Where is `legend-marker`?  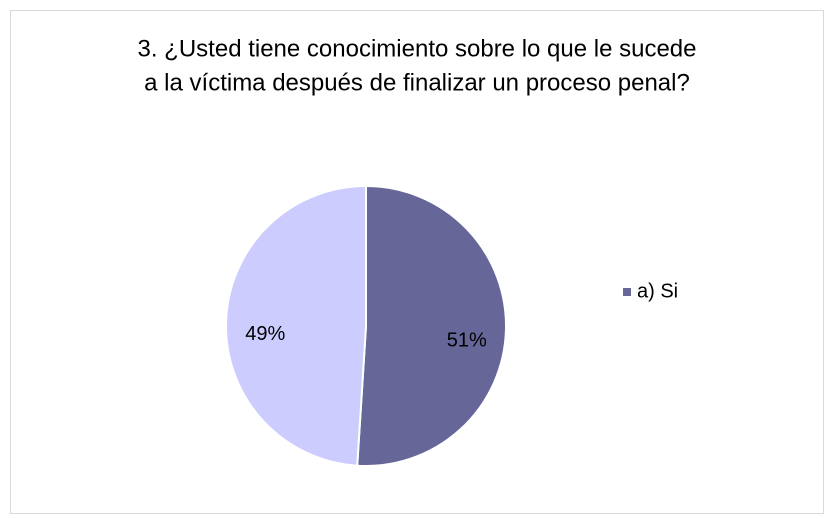
legend-marker is located at coordinates (627, 292).